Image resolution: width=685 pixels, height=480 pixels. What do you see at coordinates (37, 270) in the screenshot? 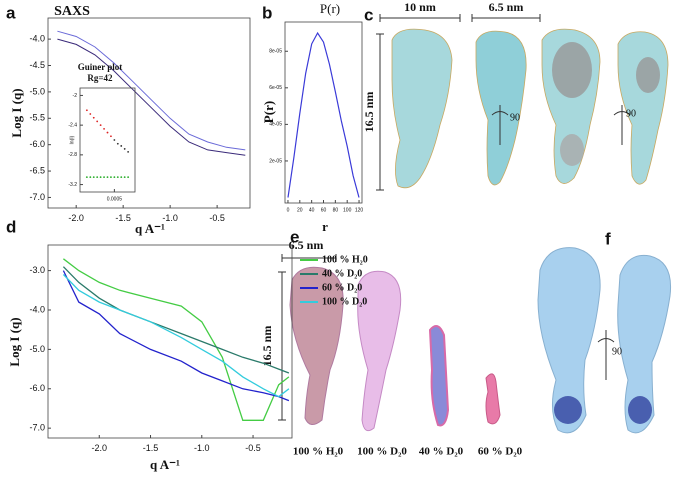
I see `y-tick-label: -3.0` at bounding box center [37, 270].